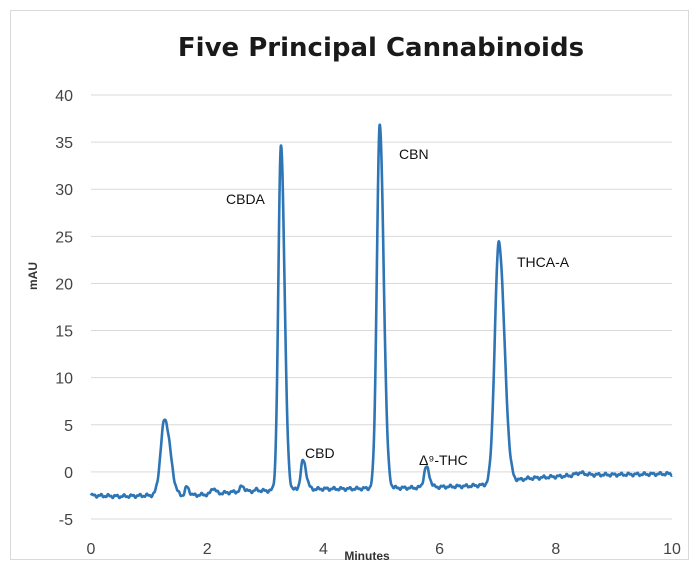 This screenshot has width=699, height=567. I want to click on y-tick-label: 0, so click(68, 473).